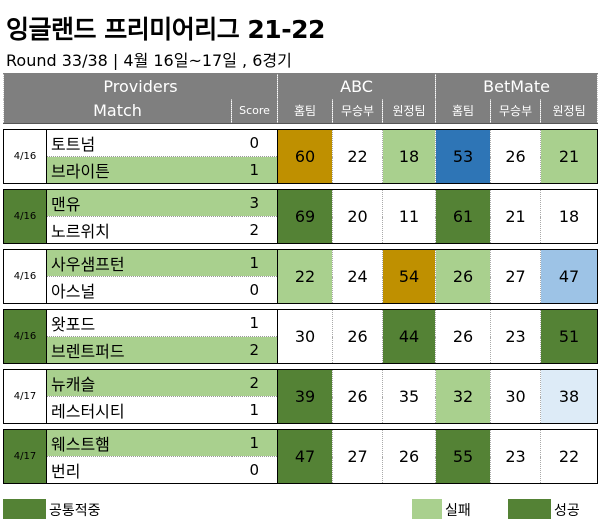 This screenshot has width=605, height=524. Describe the element at coordinates (139, 203) in the screenshot. I see `home-team: 맨유` at that location.